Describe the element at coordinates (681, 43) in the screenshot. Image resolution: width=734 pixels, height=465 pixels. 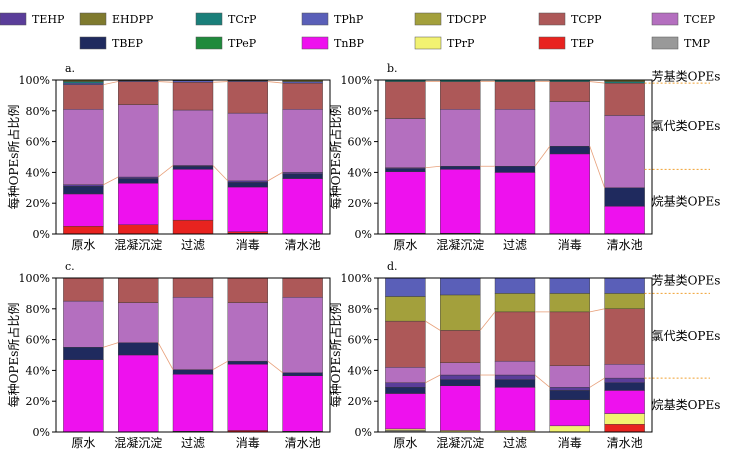
I see `legend-item: TMP` at that location.